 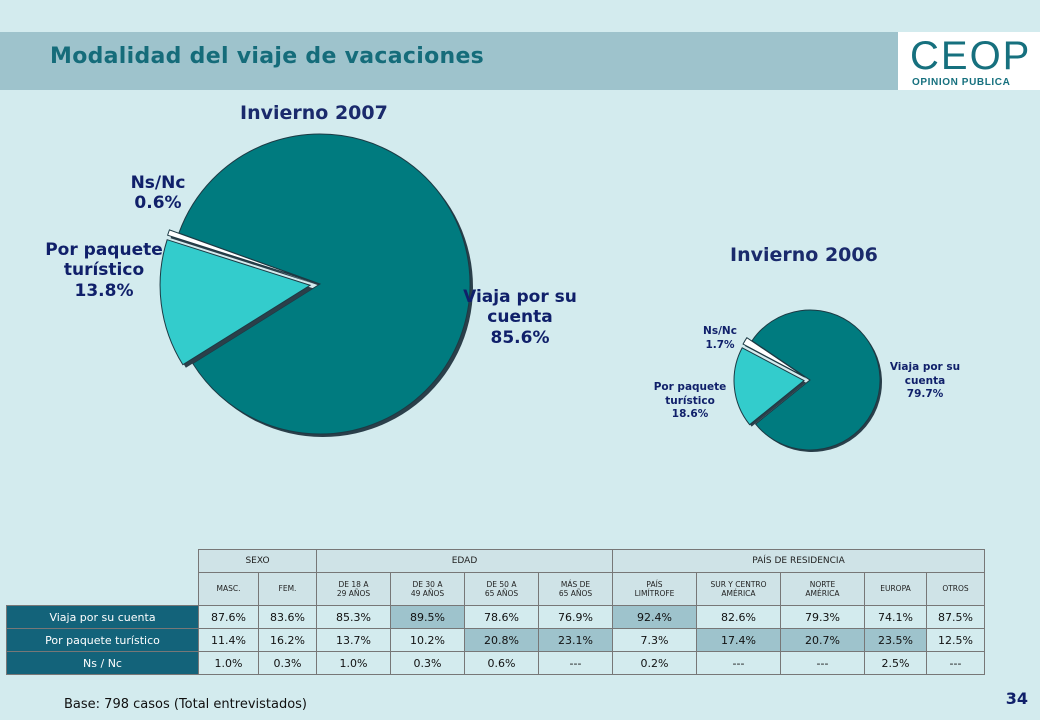 What do you see at coordinates (822, 640) in the screenshot?
I see `table-cell: 20.7%` at bounding box center [822, 640].